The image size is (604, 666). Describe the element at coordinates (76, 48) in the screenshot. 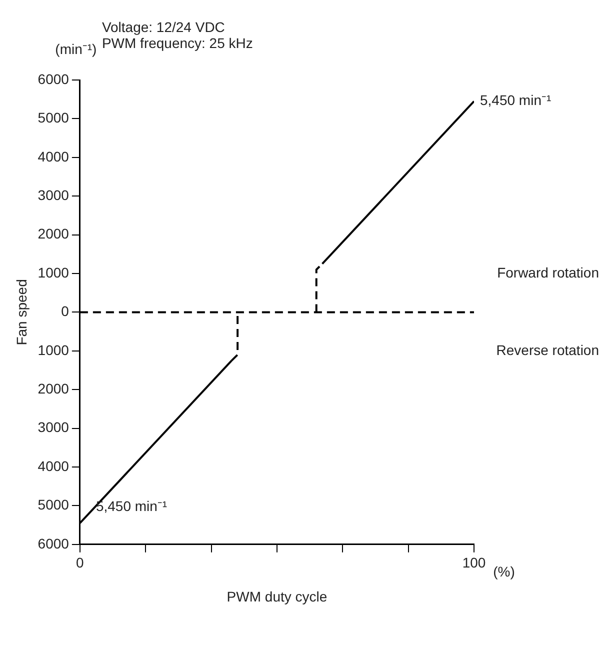

I see `text: (min⁻¹)` at that location.